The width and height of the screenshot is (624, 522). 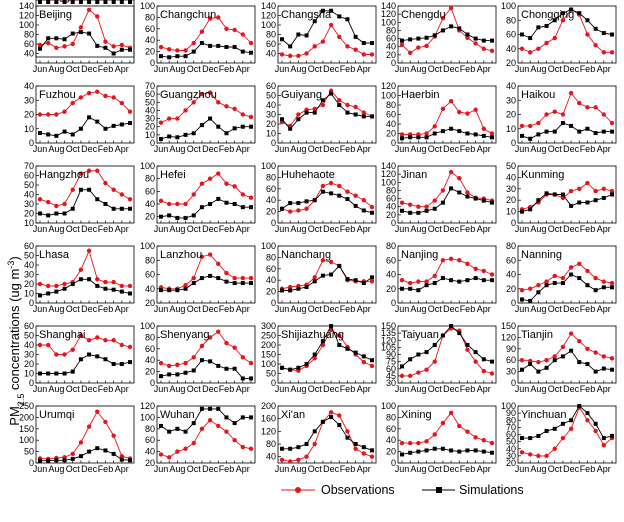 What do you see at coordinates (273, 383) in the screenshot?
I see `ytick-label-shijiazhuang-0: 0` at bounding box center [273, 383].